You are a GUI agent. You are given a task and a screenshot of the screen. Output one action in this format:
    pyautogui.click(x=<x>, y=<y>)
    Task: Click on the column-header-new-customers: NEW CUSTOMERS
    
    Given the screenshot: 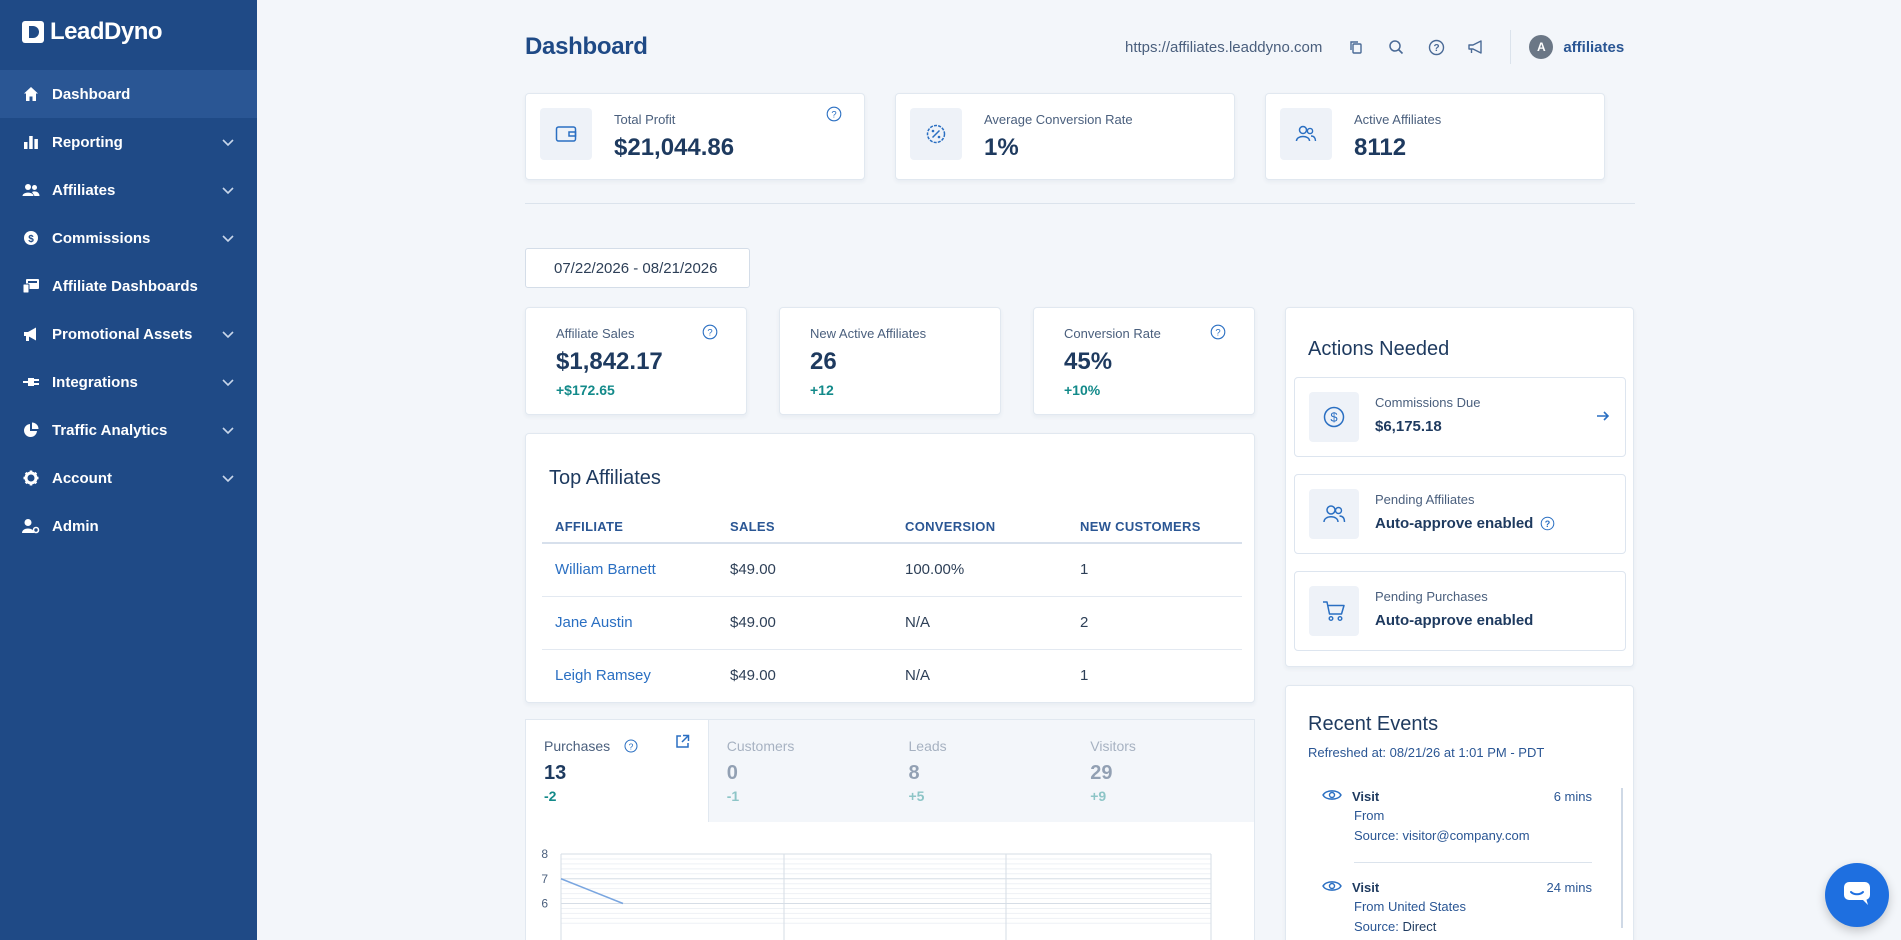 What is the action you would take?
    pyautogui.click(x=1154, y=527)
    